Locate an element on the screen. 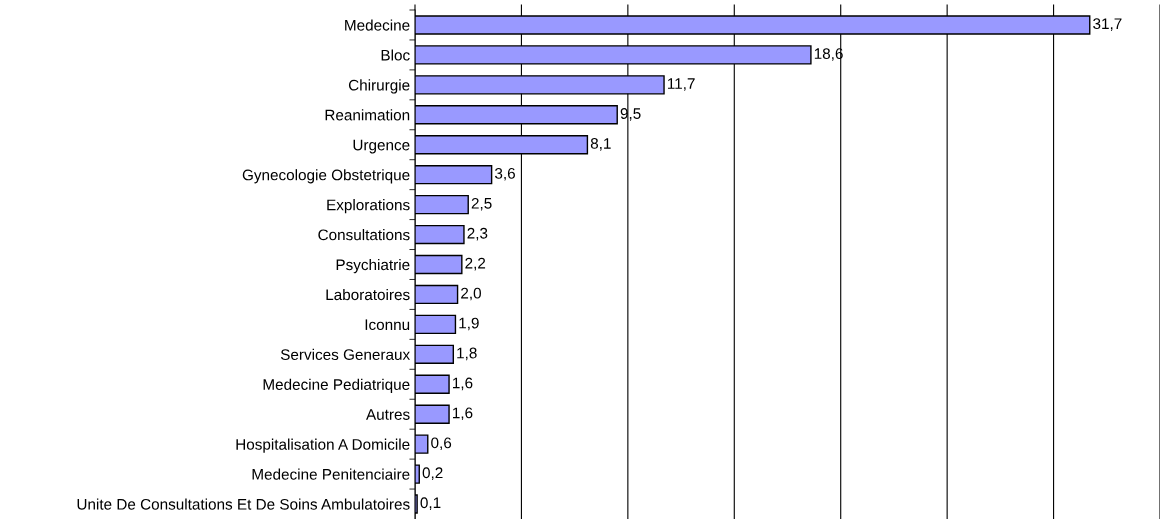 This screenshot has width=1160, height=519. data-label: 11,7 is located at coordinates (681, 84).